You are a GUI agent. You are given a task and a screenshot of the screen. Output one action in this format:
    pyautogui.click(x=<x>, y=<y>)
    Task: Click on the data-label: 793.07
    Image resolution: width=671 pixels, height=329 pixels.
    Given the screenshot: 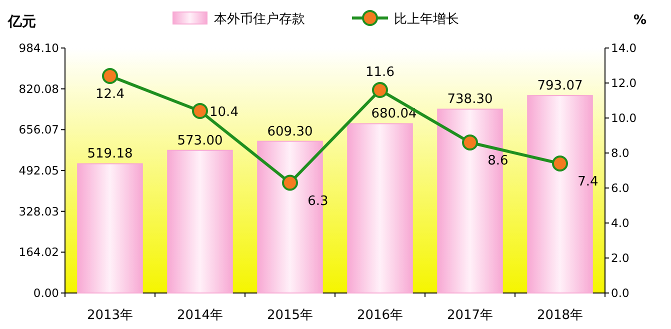 What is the action you would take?
    pyautogui.click(x=560, y=86)
    